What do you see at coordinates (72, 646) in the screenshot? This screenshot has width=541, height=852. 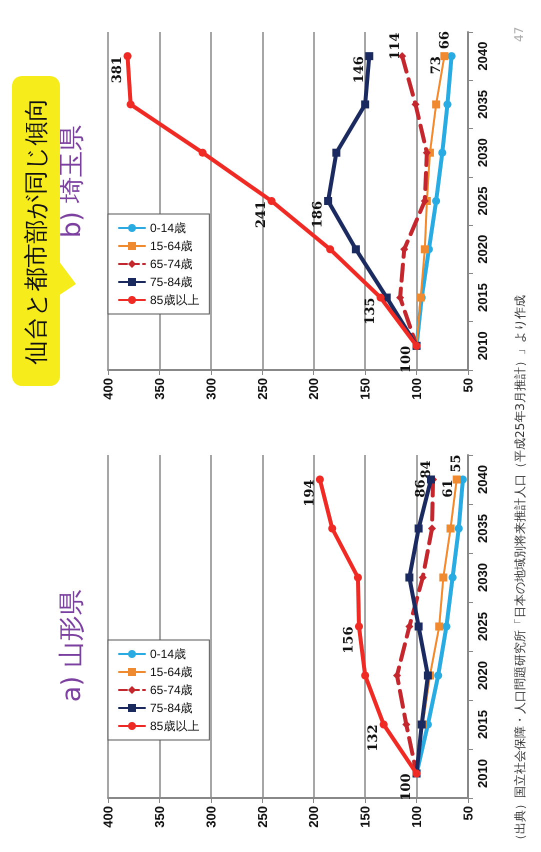 I see `text: a) 山形県` at bounding box center [72, 646].